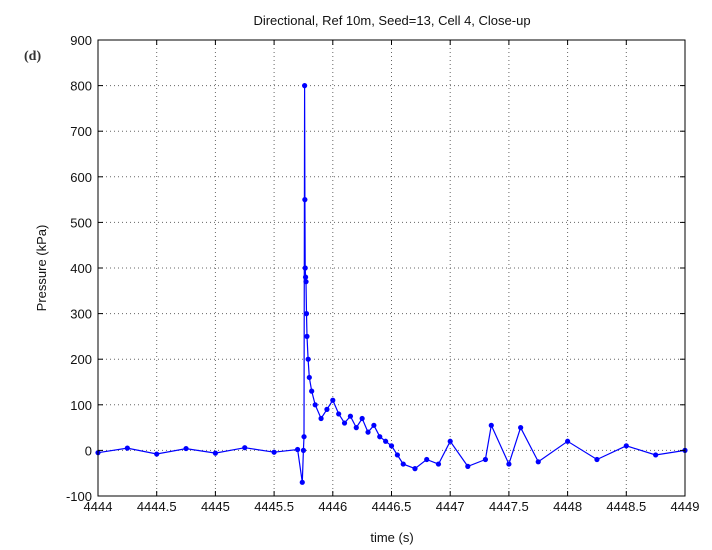 Image resolution: width=712 pixels, height=550 pixels. Describe the element at coordinates (88, 450) in the screenshot. I see `y-tick-label: 0` at that location.